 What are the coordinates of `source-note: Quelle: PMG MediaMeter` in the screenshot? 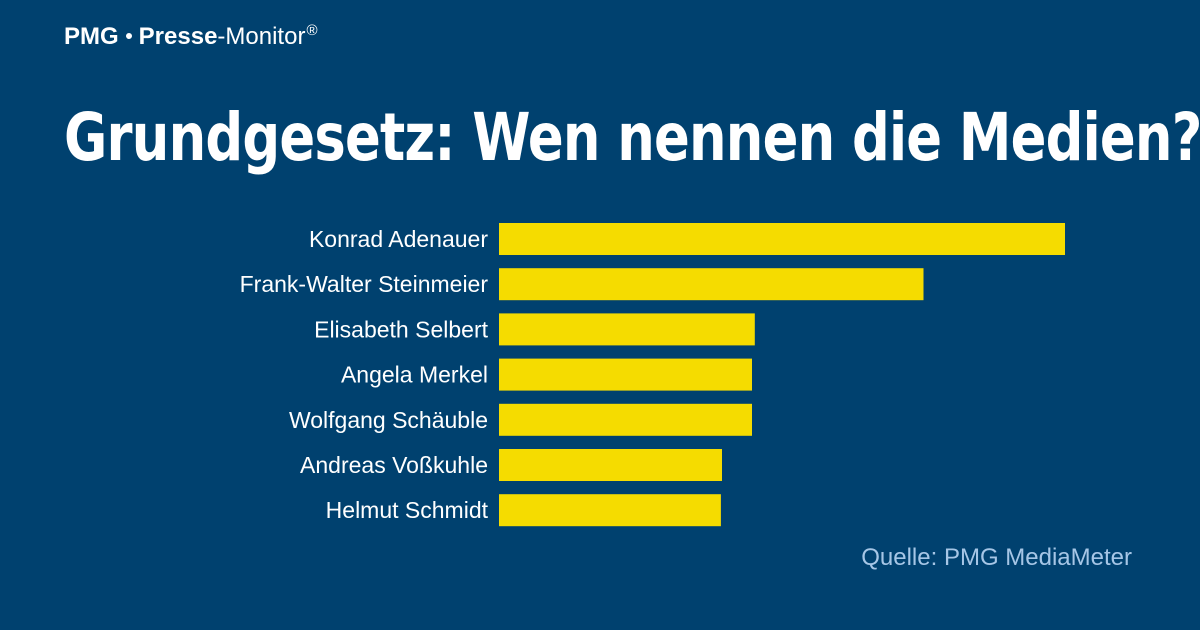 It's located at (996, 557).